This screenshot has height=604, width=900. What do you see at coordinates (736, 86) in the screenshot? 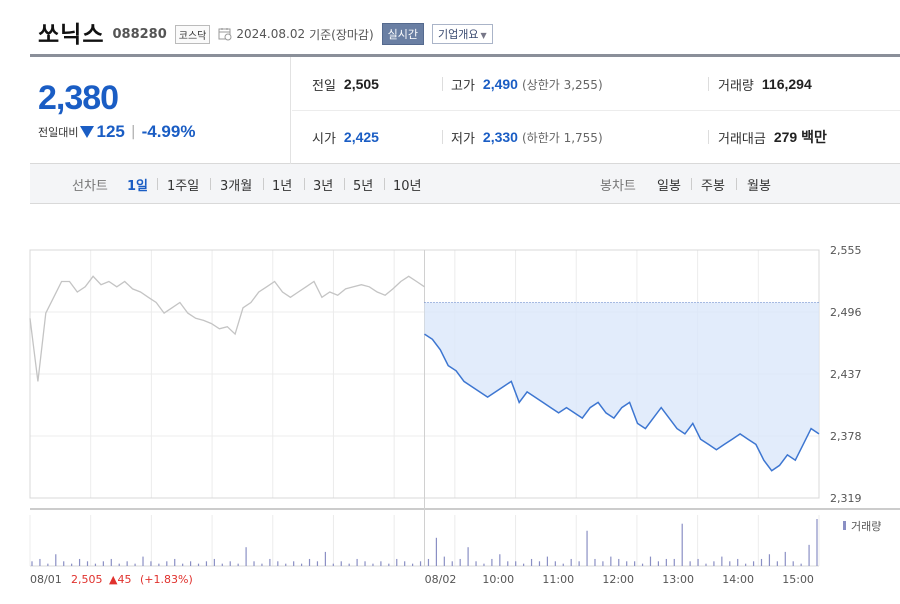
I see `volume-label: 거래량` at bounding box center [736, 86].